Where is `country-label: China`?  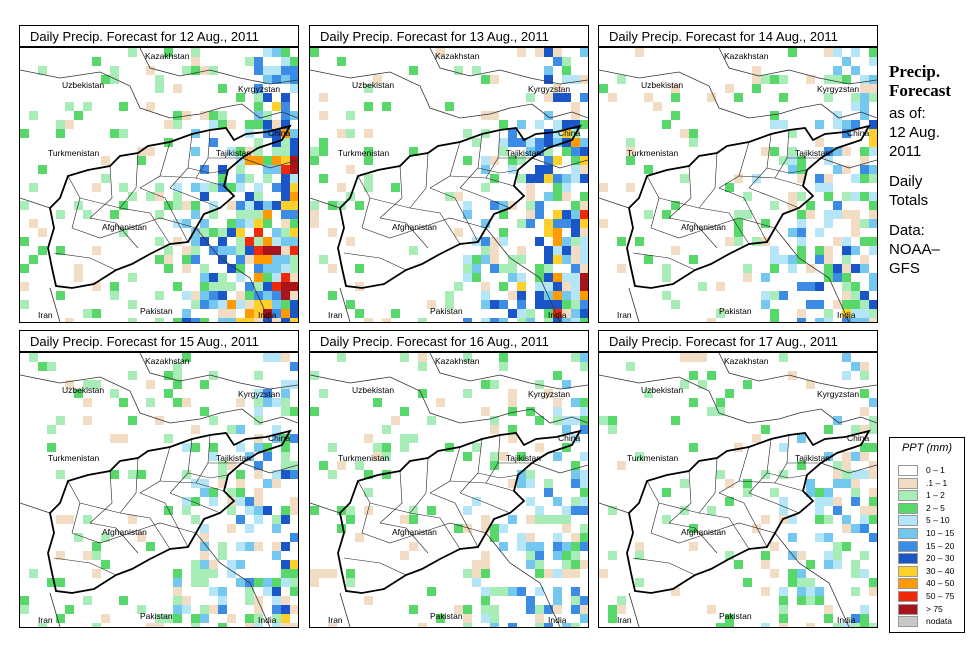
country-label: China is located at coordinates (858, 438).